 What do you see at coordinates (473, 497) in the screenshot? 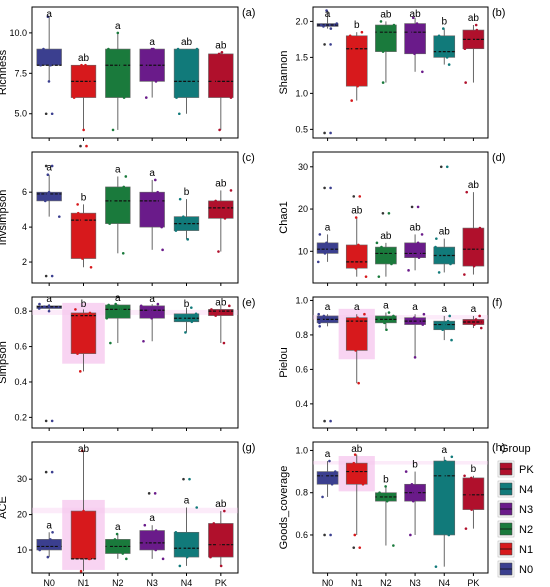
I see `box-PK: b` at bounding box center [473, 497].